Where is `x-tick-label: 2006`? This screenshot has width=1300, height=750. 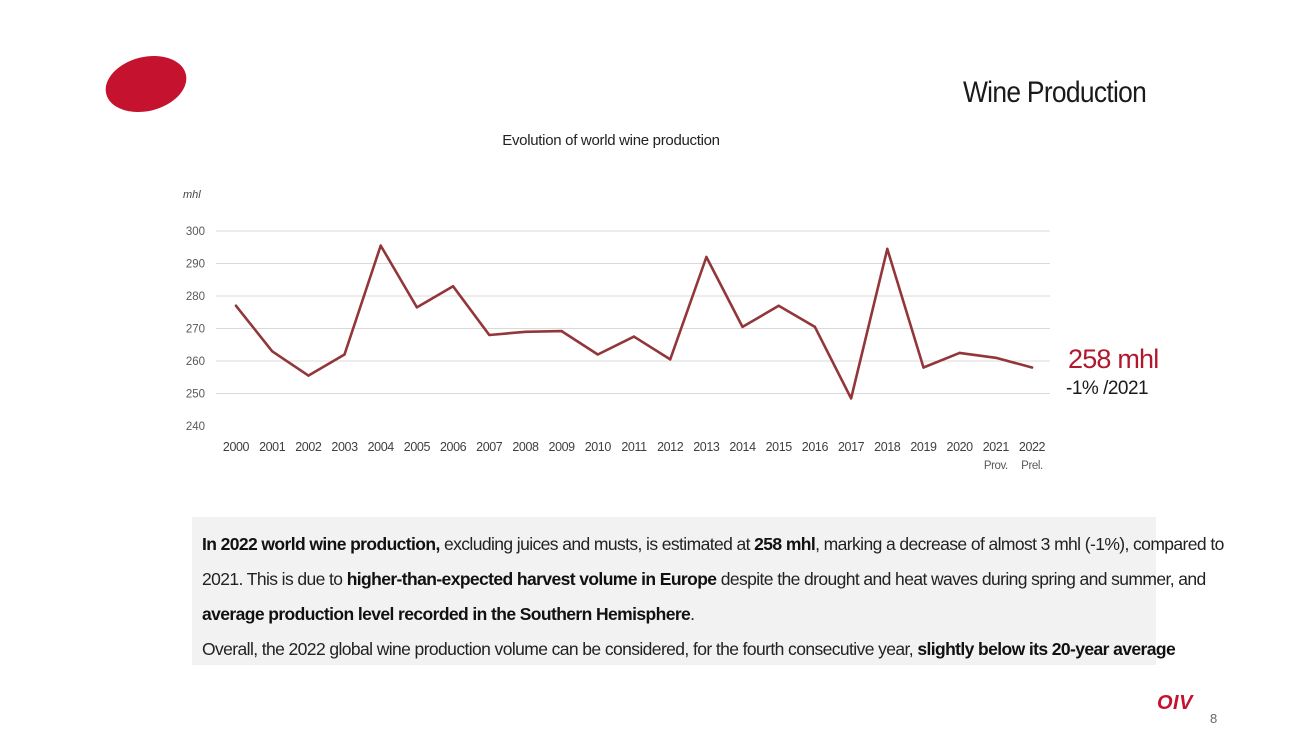 x-tick-label: 2006 is located at coordinates (453, 447).